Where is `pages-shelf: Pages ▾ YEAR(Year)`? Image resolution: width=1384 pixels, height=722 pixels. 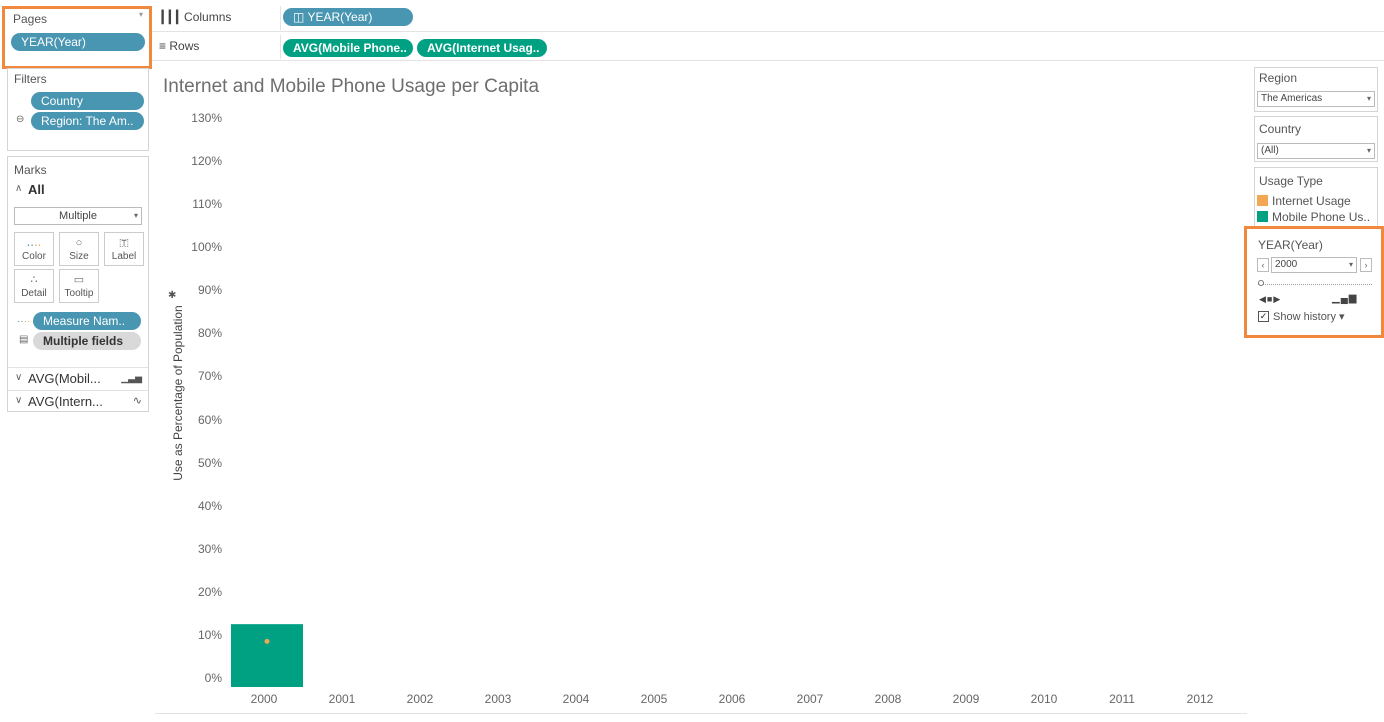
pages-shelf: Pages ▾ YEAR(Year) is located at coordinates (77, 37).